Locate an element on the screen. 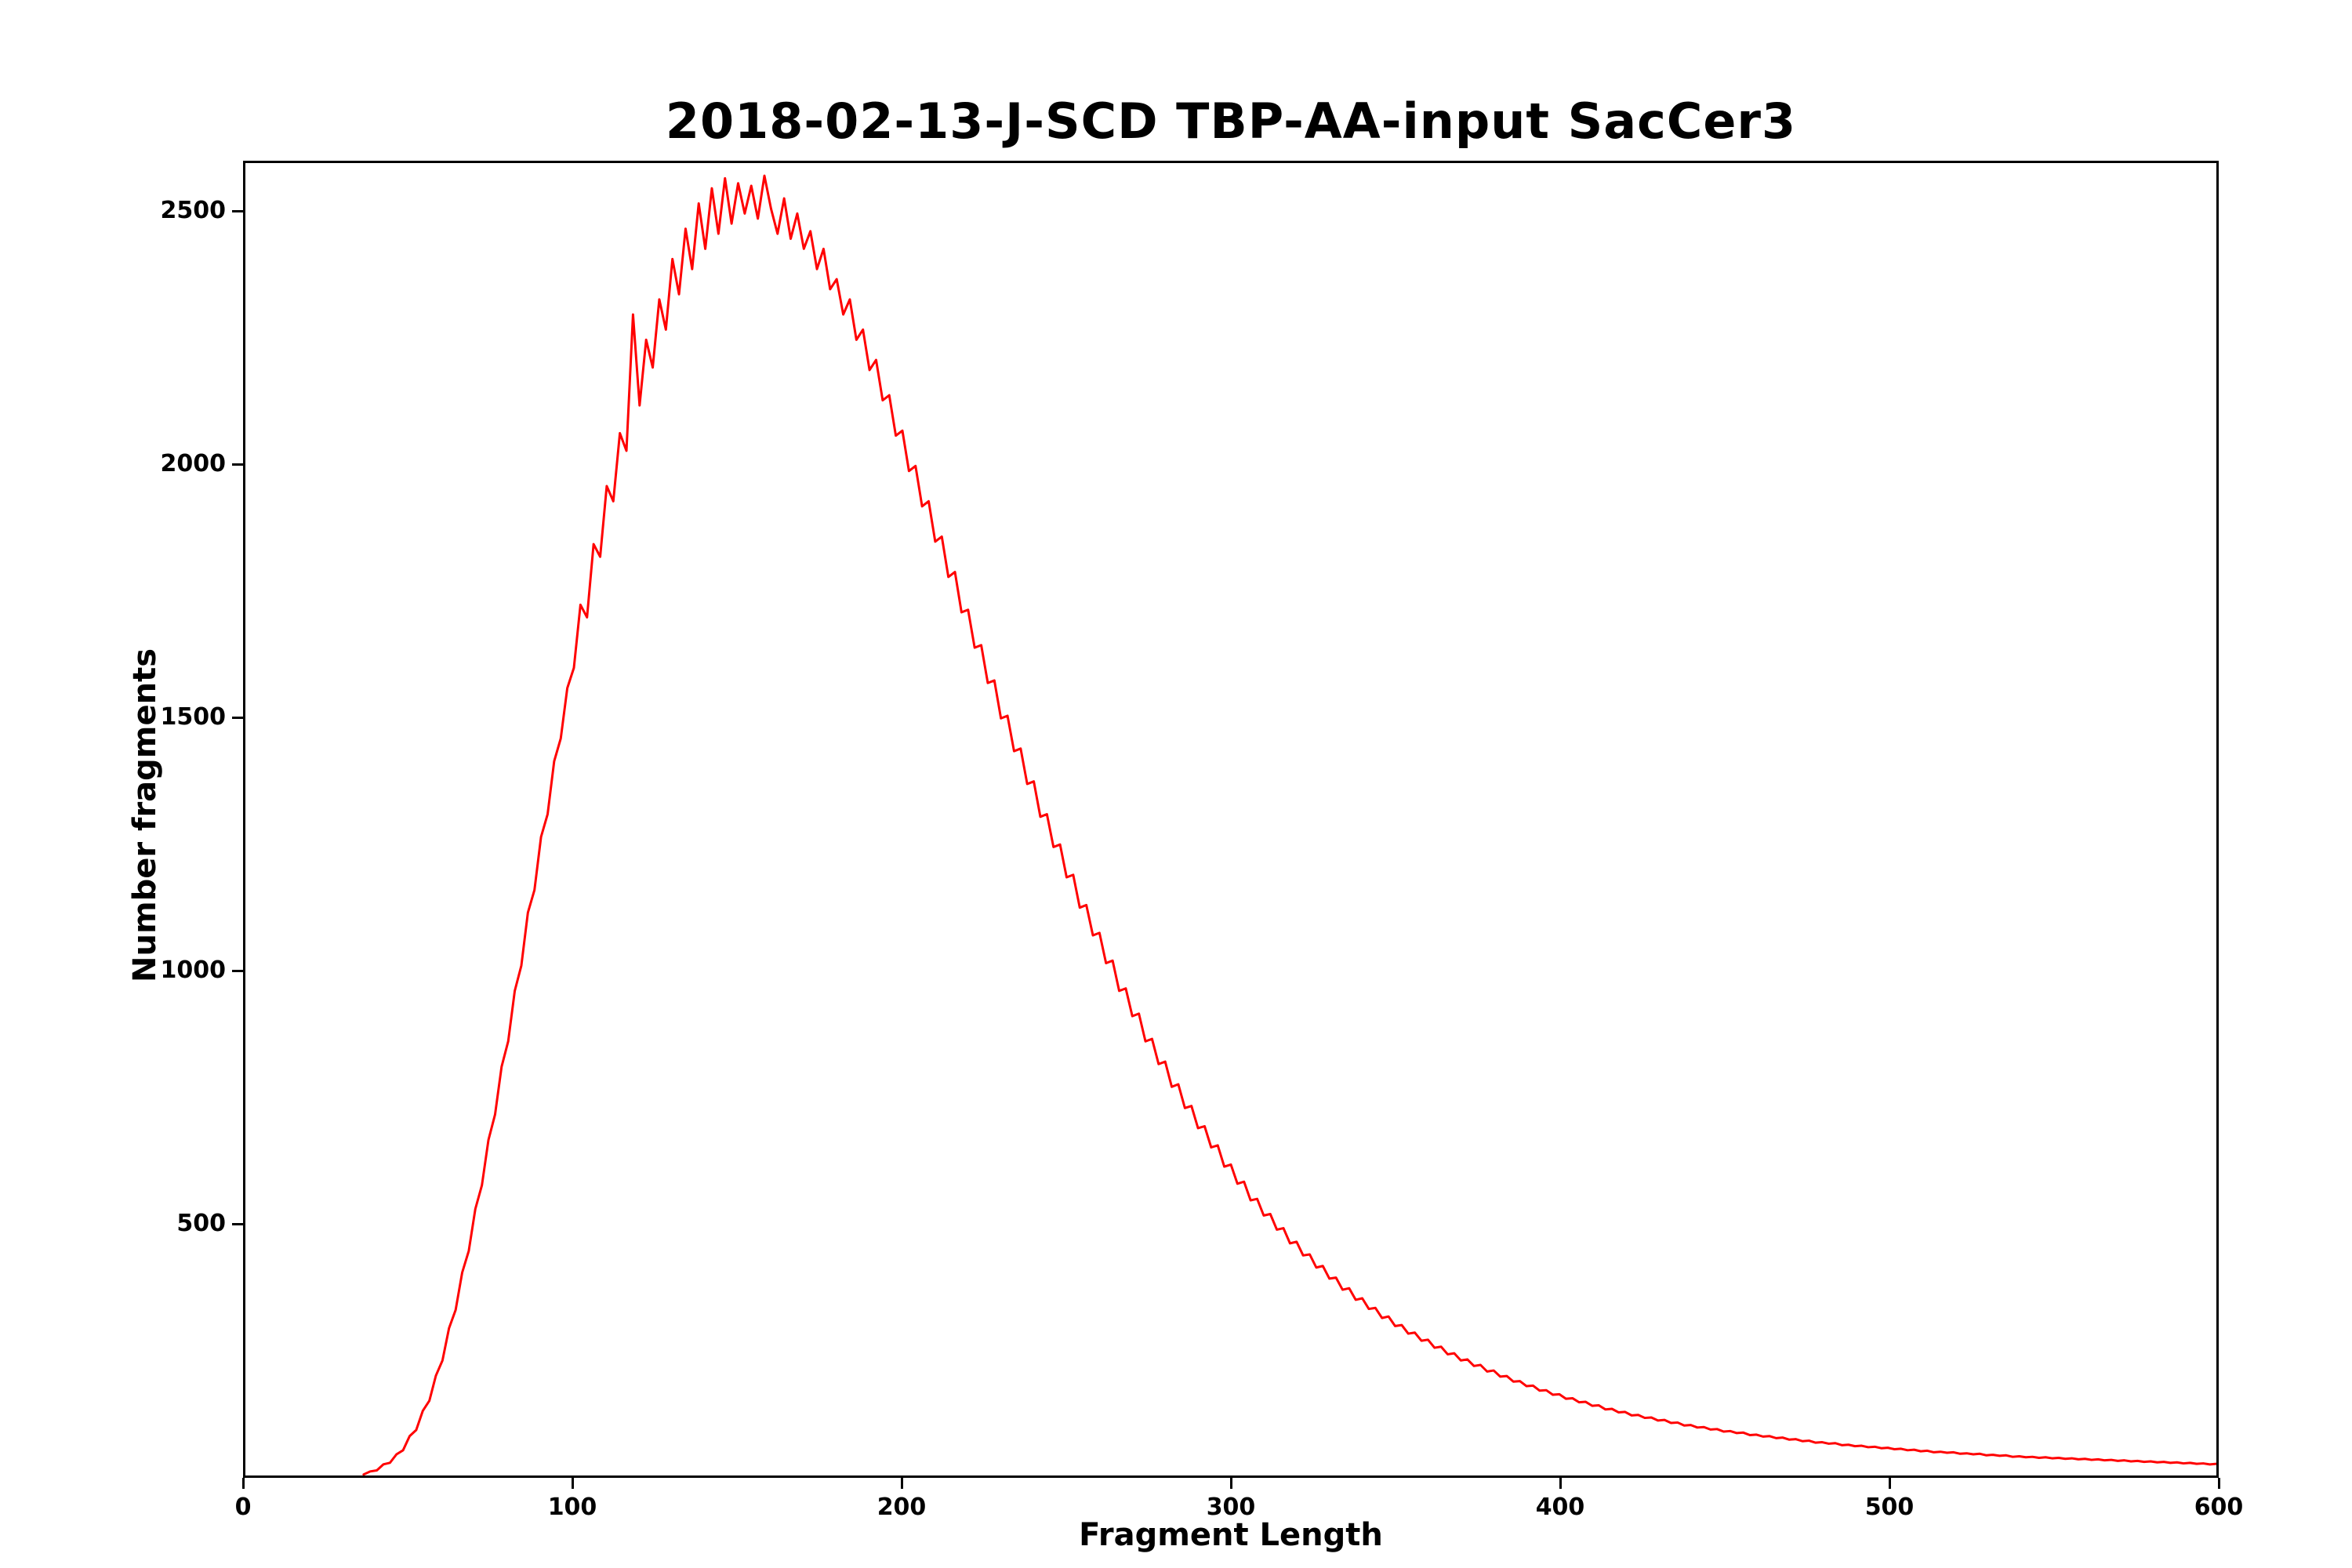 Image resolution: width=2352 pixels, height=1568 pixels. chart-title: 2018-02-13-J-SCD TBP-AA-input SacCer3 is located at coordinates (1231, 122).